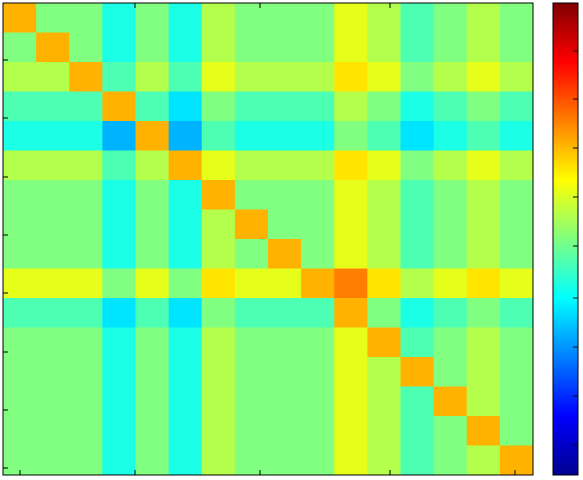  What do you see at coordinates (565, 239) in the screenshot?
I see `colorbar` at bounding box center [565, 239].